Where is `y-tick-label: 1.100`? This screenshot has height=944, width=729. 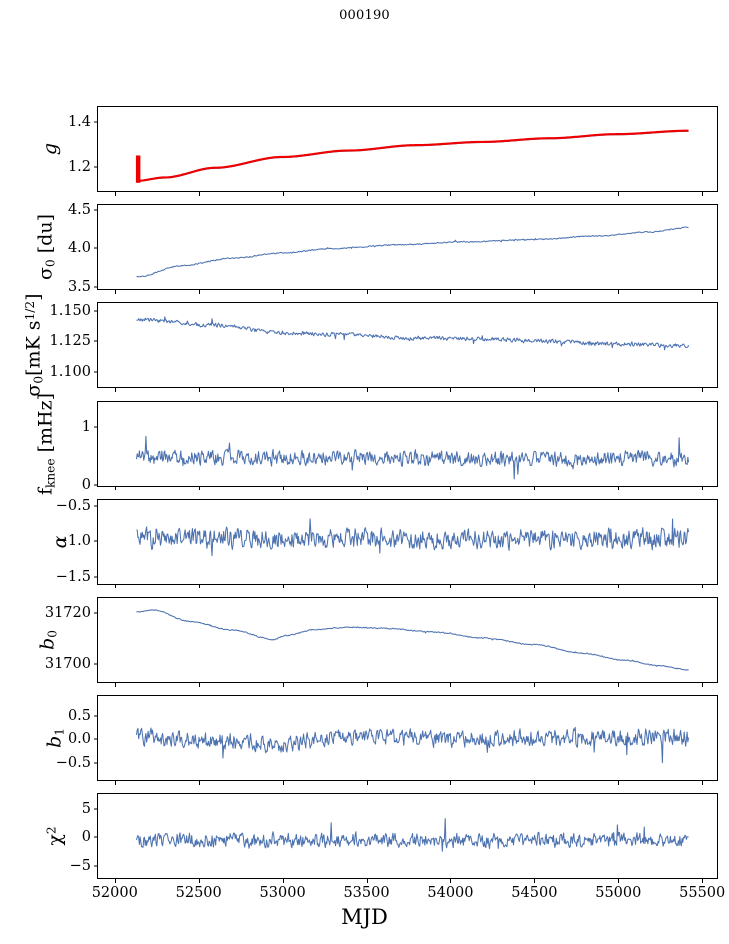 y-tick-label: 1.100 is located at coordinates (70, 372).